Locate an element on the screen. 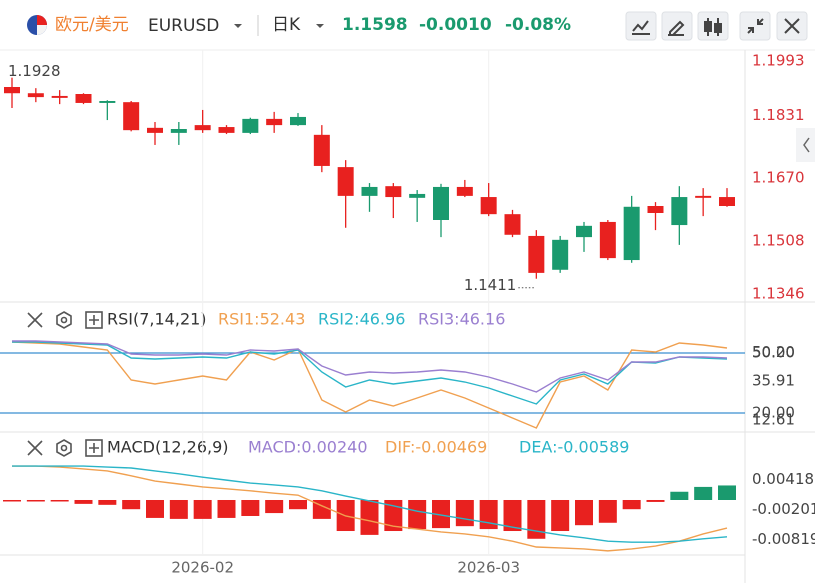 This screenshot has height=583, width=815. symbol: EURUSD is located at coordinates (183, 26).